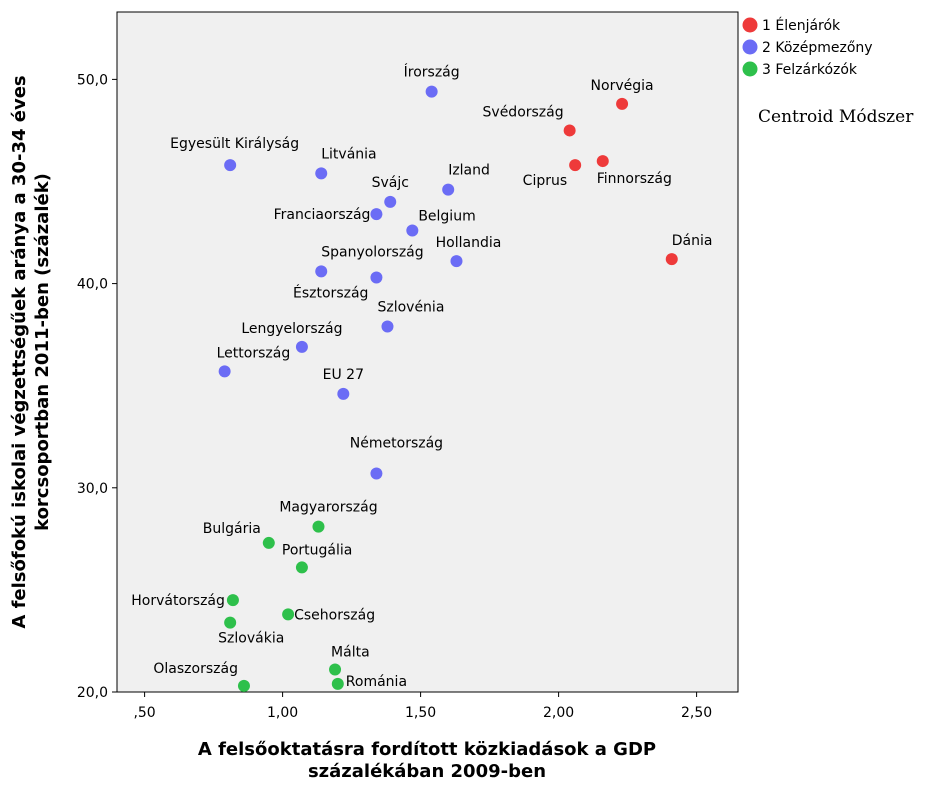 This screenshot has height=785, width=939. What do you see at coordinates (334, 615) in the screenshot?
I see `point-label: Csehország` at bounding box center [334, 615].